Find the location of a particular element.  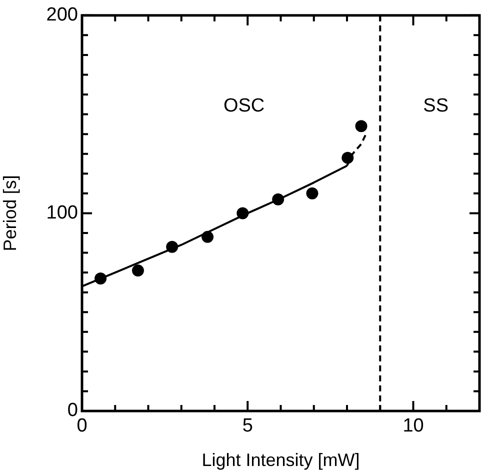

y-tick-label: 100 is located at coordinates (62, 213).